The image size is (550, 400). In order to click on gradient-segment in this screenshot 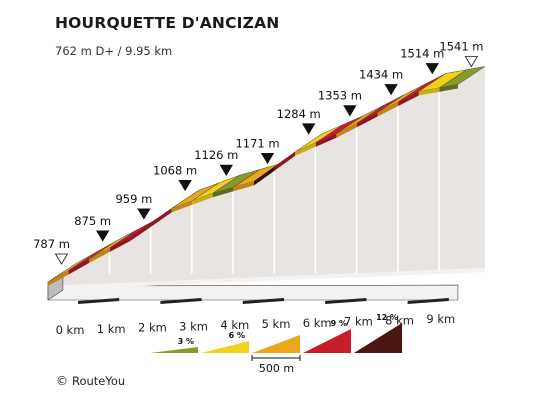, I will do `click(462, 77)`.